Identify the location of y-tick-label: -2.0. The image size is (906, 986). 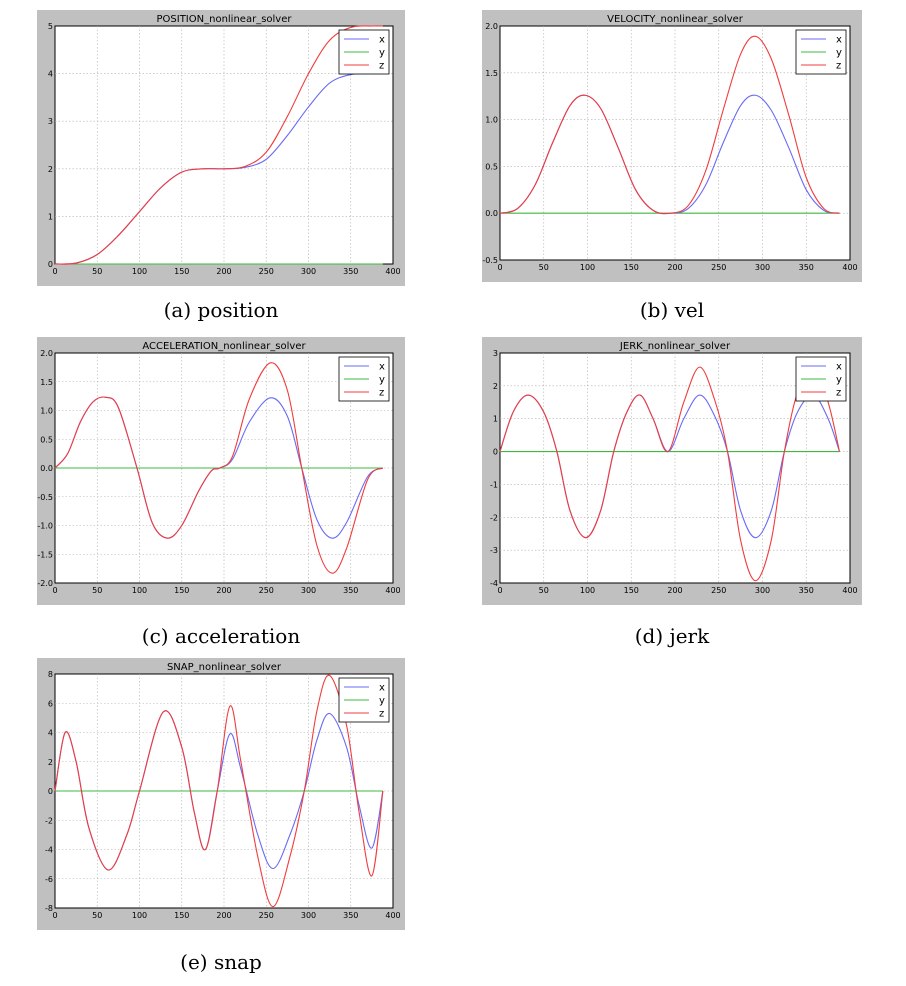
(45, 583).